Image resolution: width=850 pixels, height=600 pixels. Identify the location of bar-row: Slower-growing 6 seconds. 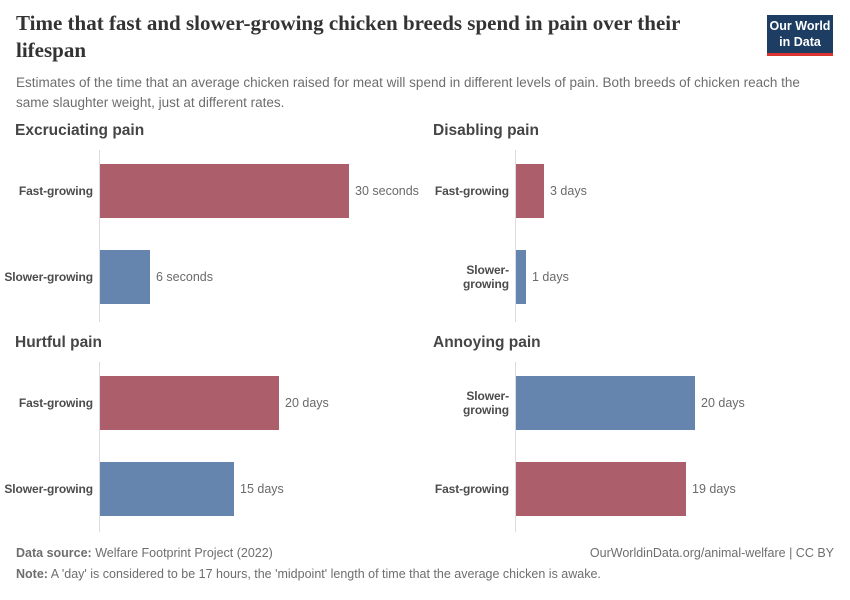
(212, 277).